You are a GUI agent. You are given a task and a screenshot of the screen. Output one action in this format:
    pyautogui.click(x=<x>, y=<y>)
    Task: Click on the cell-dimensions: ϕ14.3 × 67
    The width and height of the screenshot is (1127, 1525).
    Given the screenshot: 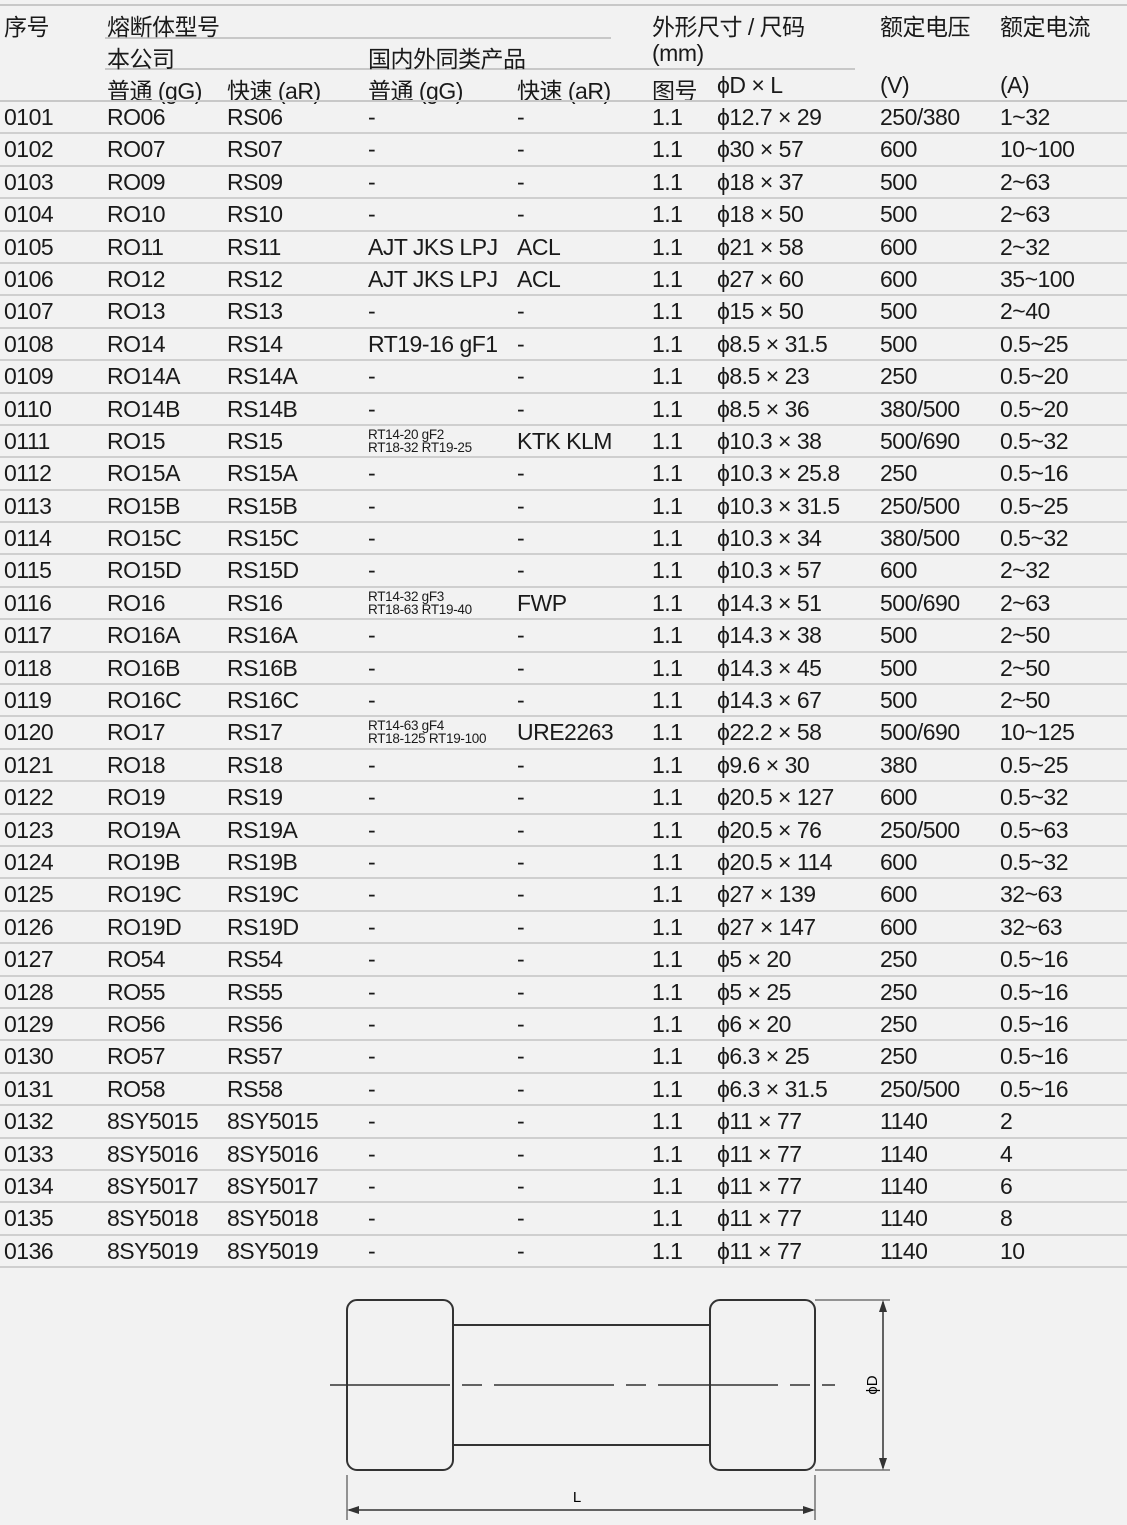 What is the action you would take?
    pyautogui.click(x=769, y=700)
    